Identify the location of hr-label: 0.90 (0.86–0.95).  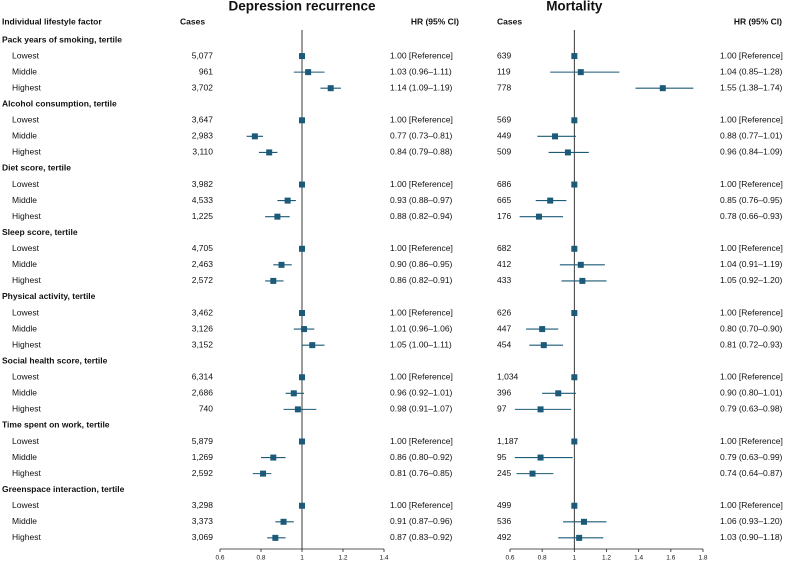
(421, 264).